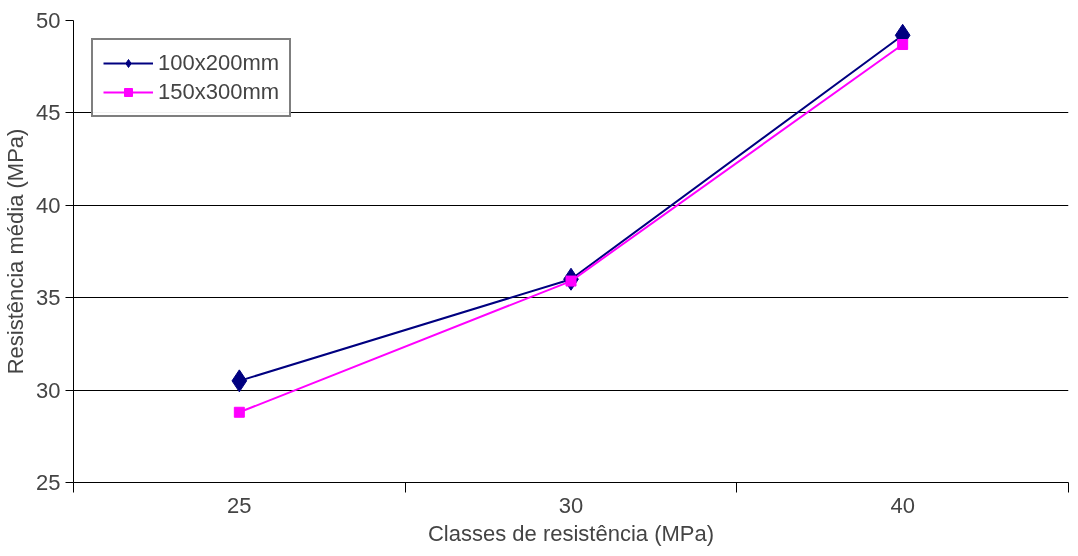 This screenshot has width=1078, height=556. Describe the element at coordinates (48, 482) in the screenshot. I see `y-tick-label: 25` at that location.